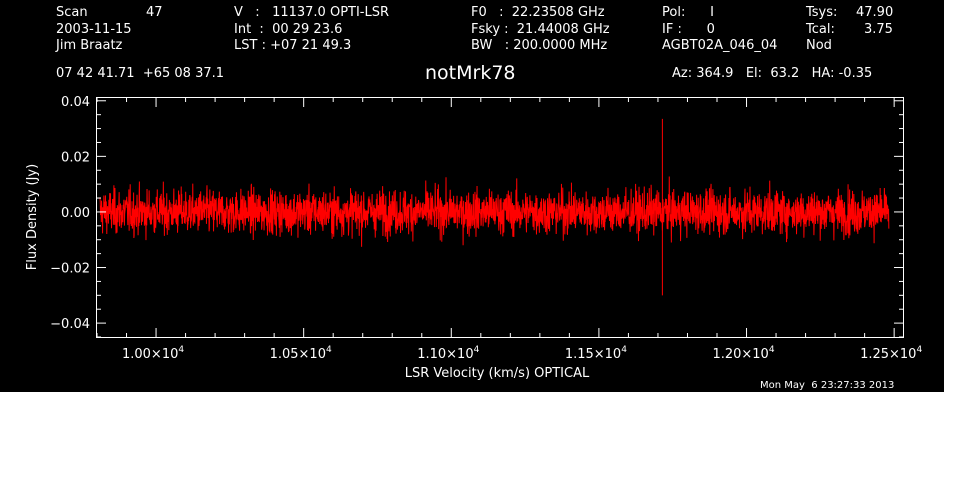 The image size is (962, 490). I want to click on velocity-info: V : 11137.0 OPTI-LSR, so click(312, 12).